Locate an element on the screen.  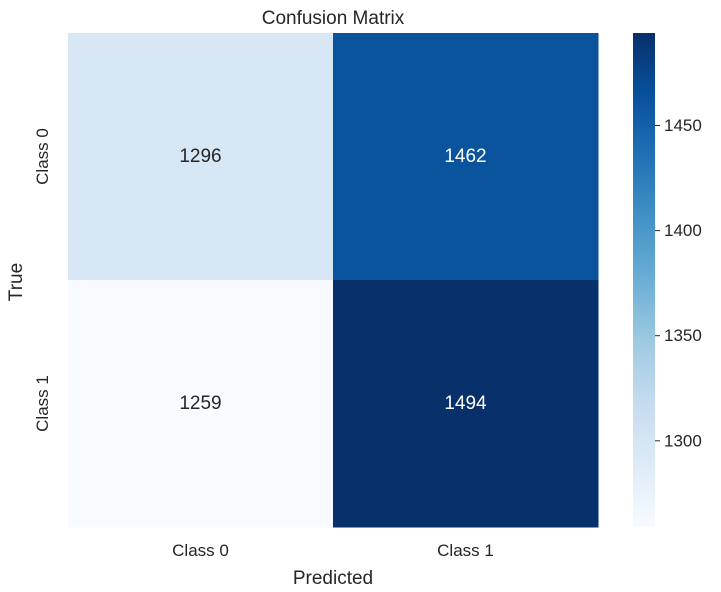
colorbar is located at coordinates (644, 280).